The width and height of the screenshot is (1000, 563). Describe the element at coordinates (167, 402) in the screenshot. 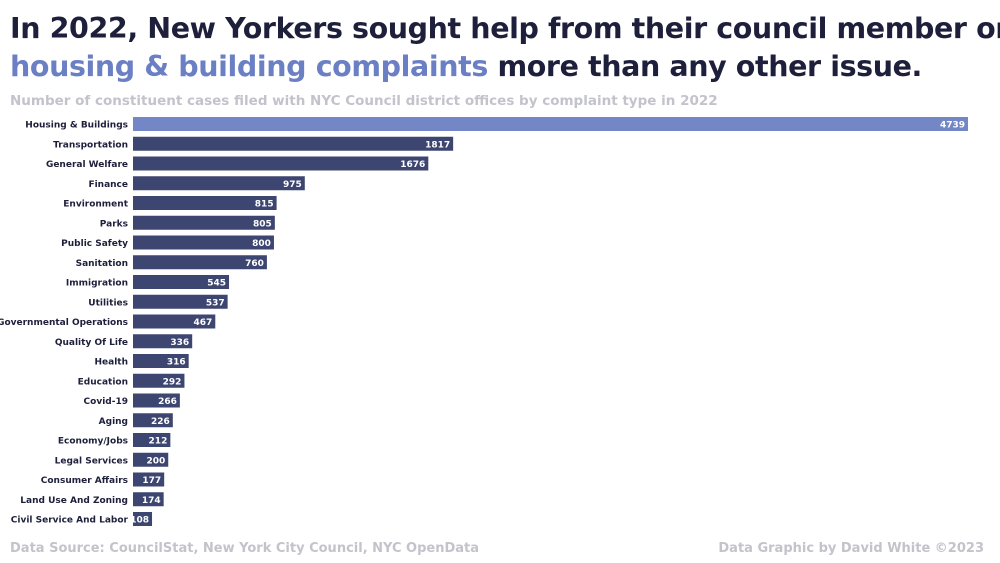

I see `value-label: 266` at that location.